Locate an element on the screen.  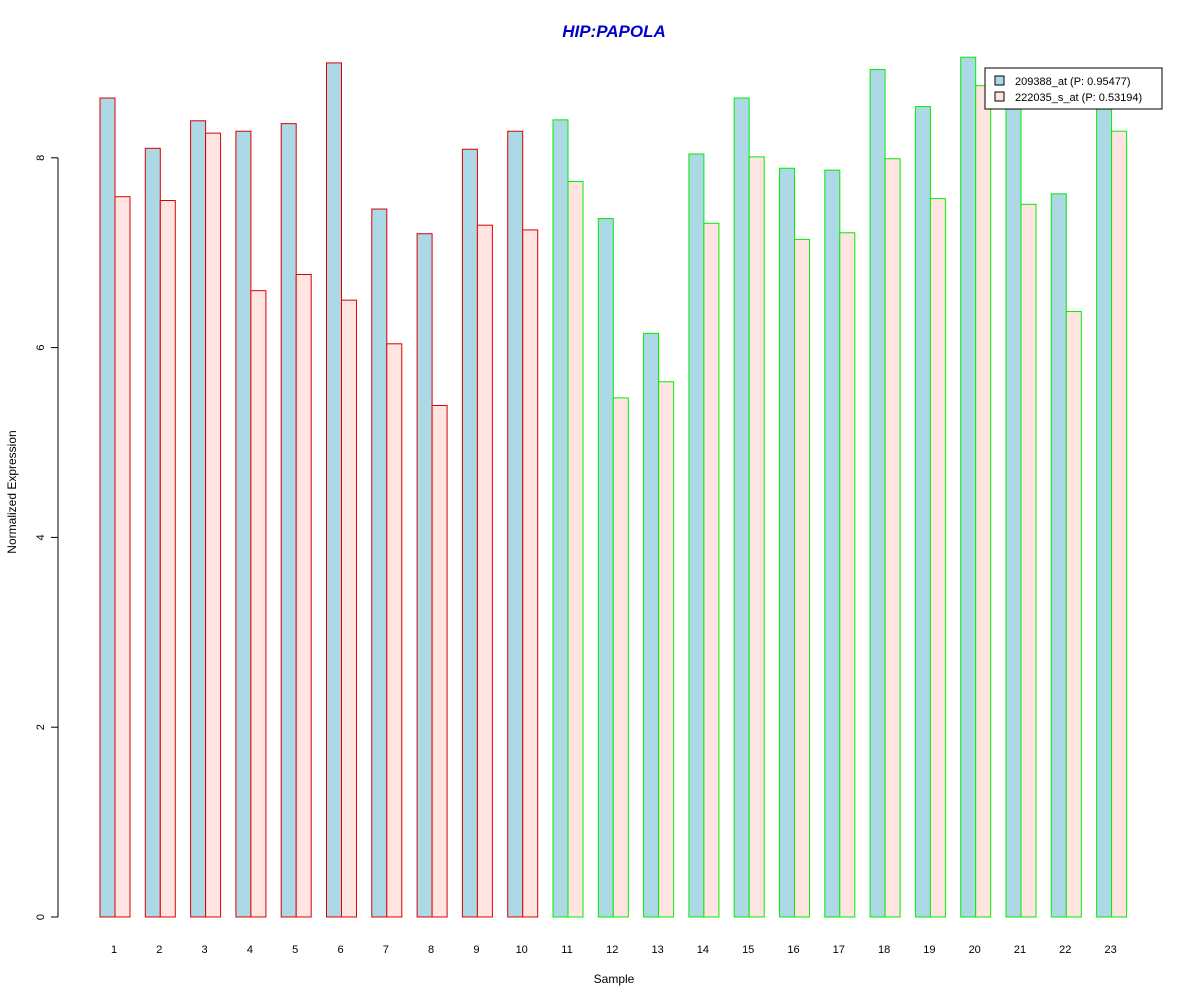
x-tick-label: 17 is located at coordinates (839, 950).